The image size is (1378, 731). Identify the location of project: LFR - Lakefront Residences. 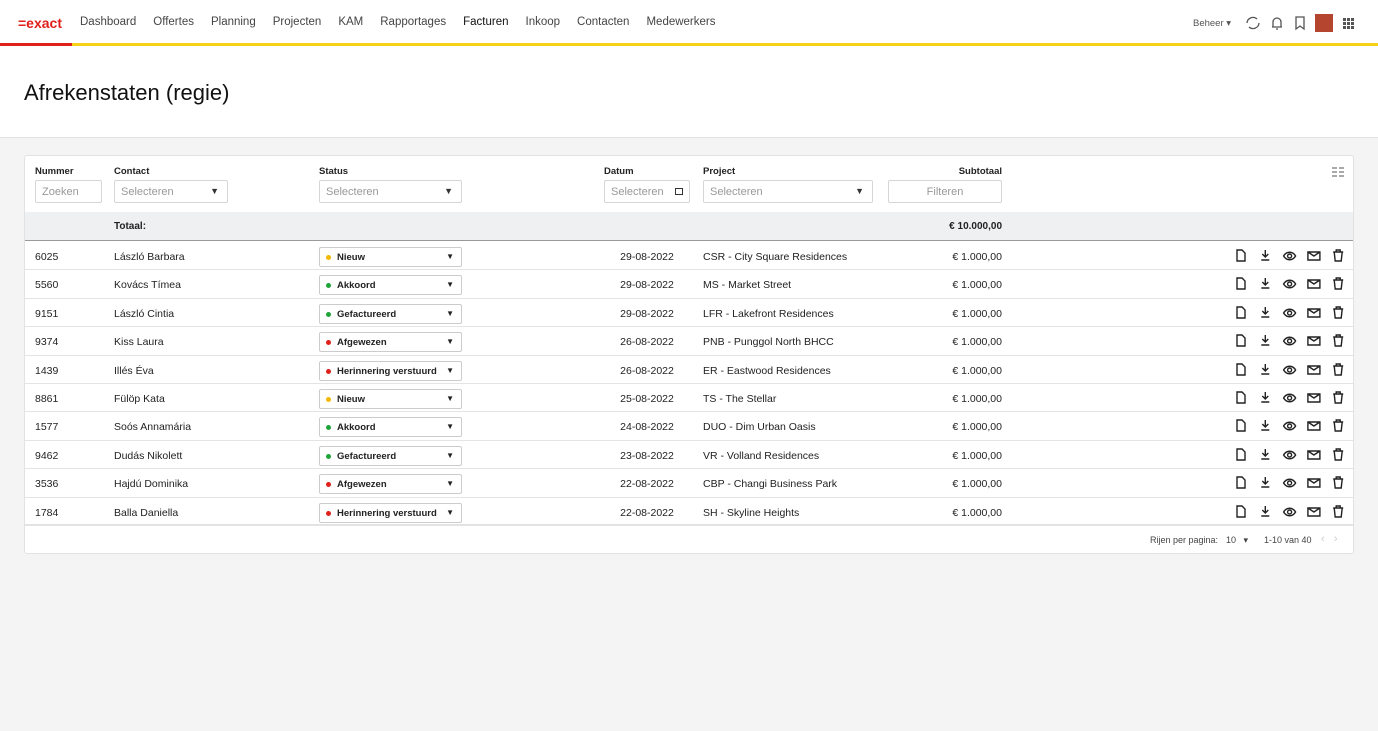
(768, 313).